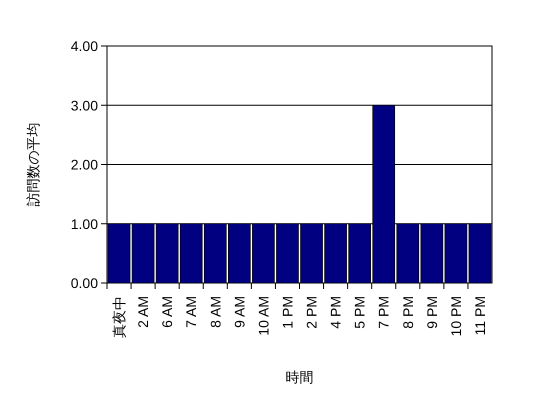  Describe the element at coordinates (84, 105) in the screenshot. I see `y-tick-label: 3.00` at that location.